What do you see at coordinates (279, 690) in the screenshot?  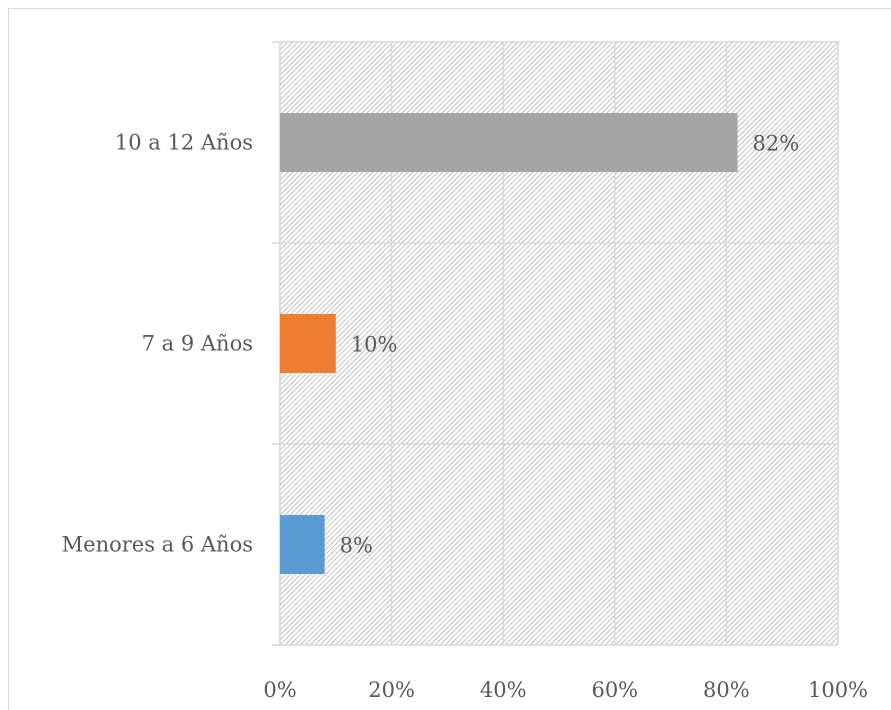 I see `x-tick-label: 0%` at bounding box center [279, 690].